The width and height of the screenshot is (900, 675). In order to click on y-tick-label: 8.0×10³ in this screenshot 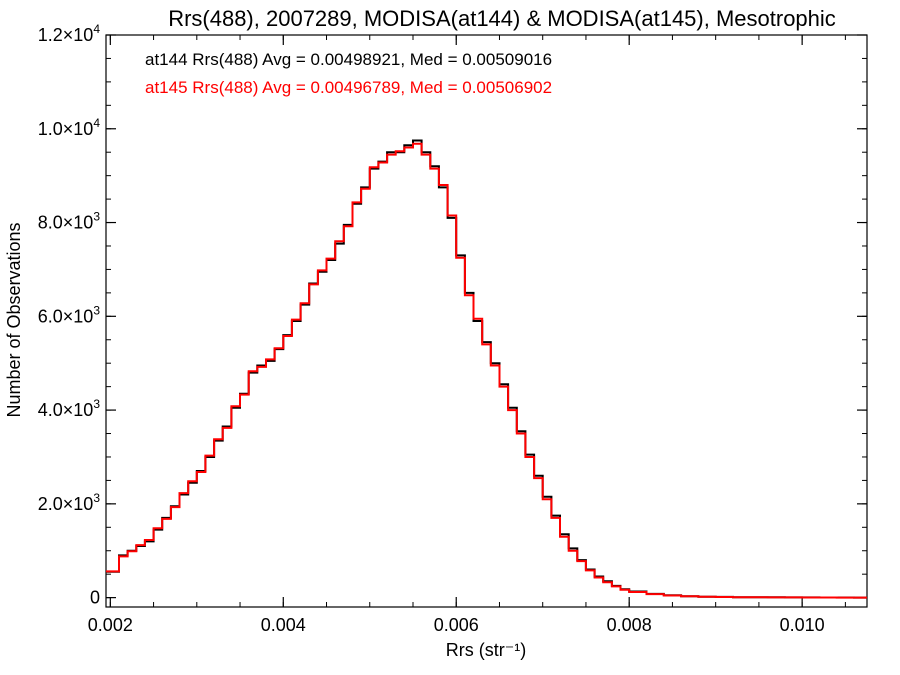, I will do `click(69, 221)`.